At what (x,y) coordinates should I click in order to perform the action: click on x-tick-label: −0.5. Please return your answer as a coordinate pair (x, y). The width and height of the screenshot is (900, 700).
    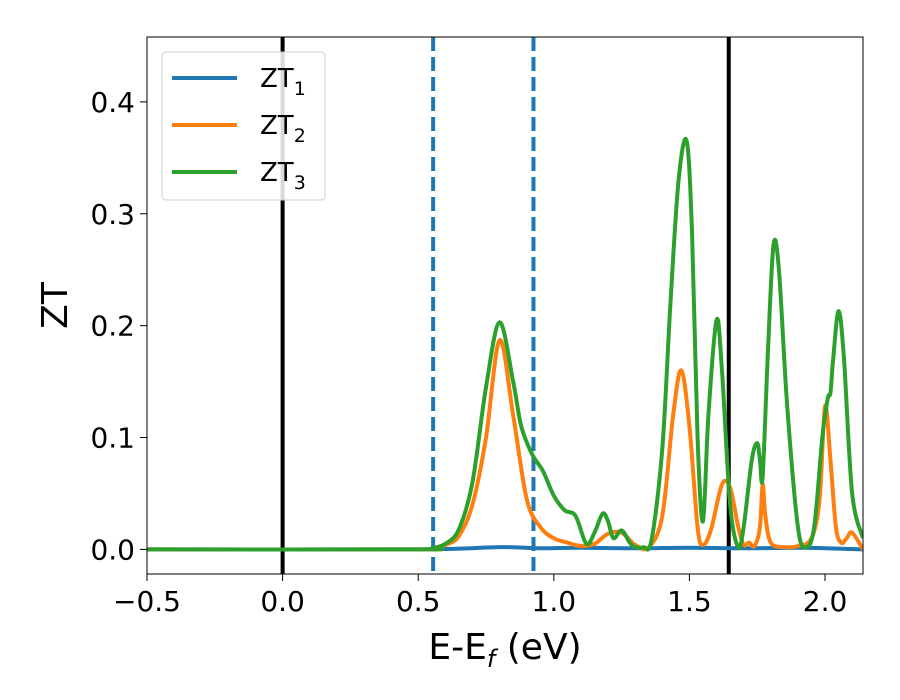
    Looking at the image, I should click on (147, 601).